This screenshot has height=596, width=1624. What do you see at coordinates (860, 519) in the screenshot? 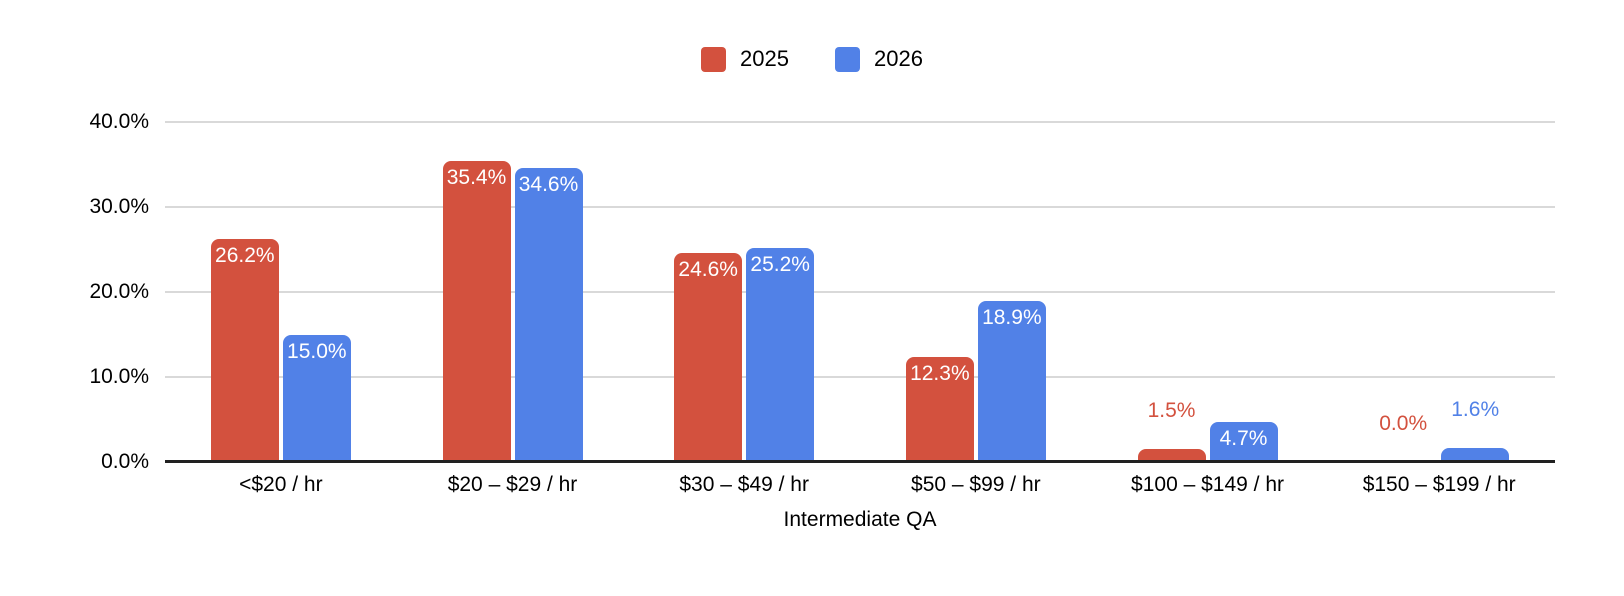
I see `x-axis-title: Intermediate QA` at bounding box center [860, 519].